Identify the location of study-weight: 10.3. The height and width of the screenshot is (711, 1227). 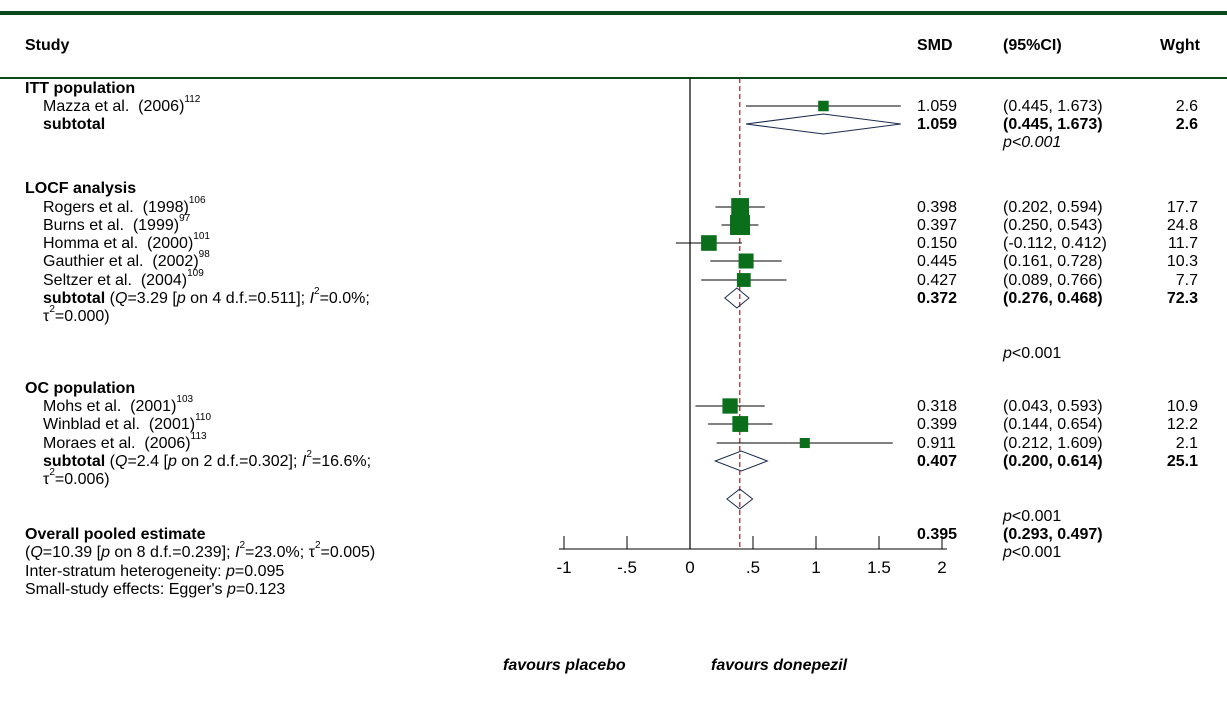
(1182, 261).